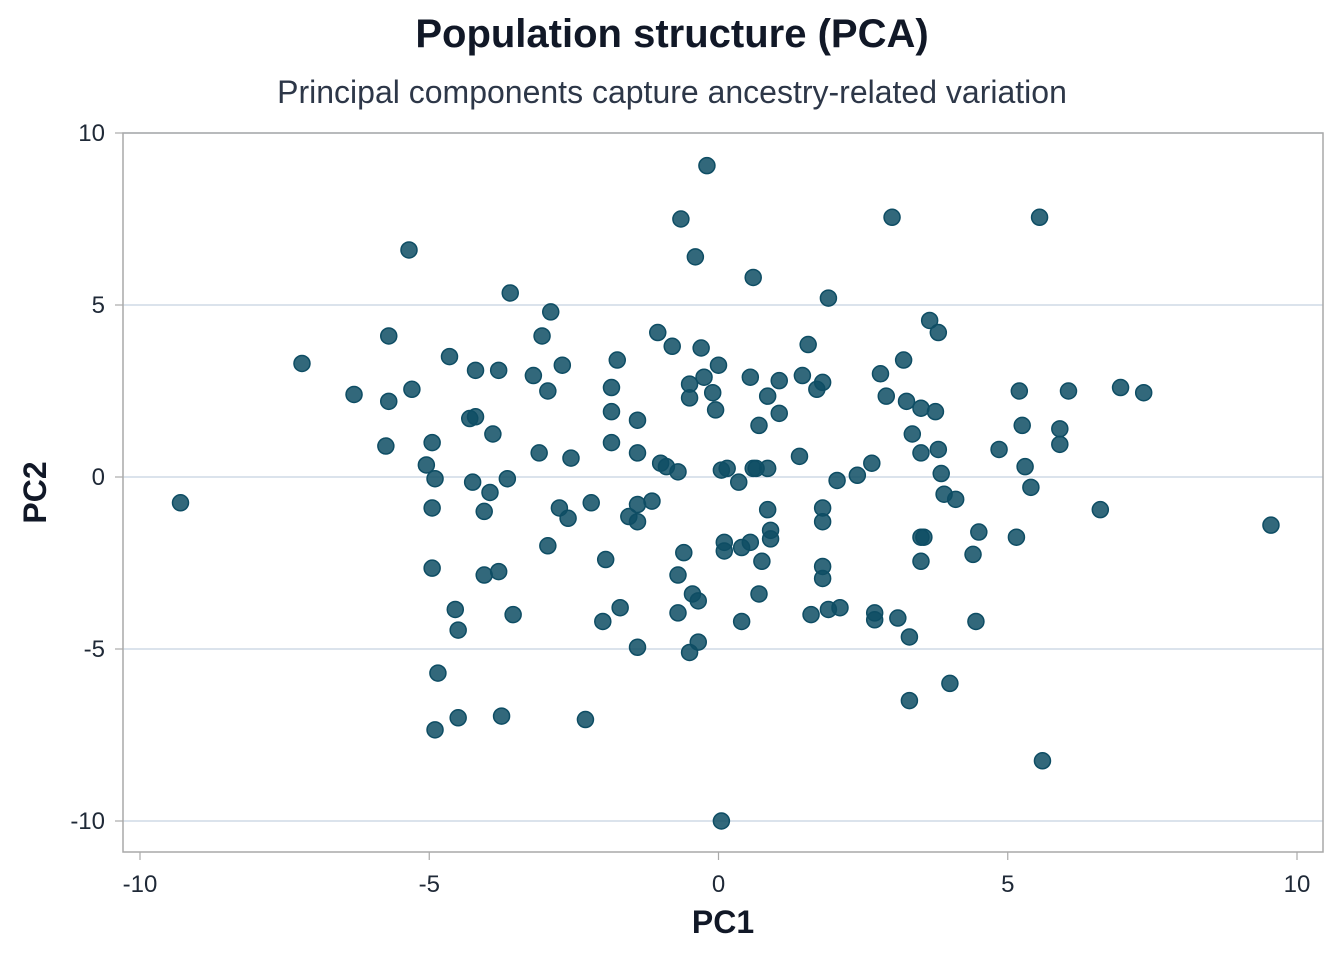 The image size is (1344, 960). I want to click on x-tick-label: 5, so click(1007, 884).